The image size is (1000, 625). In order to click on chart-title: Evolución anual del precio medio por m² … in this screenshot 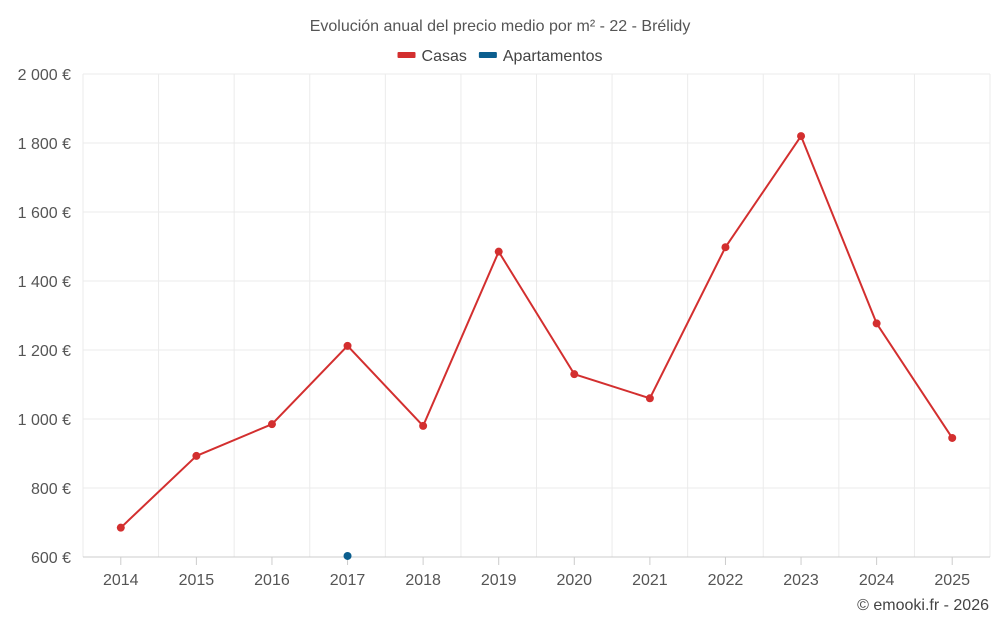, I will do `click(500, 26)`.